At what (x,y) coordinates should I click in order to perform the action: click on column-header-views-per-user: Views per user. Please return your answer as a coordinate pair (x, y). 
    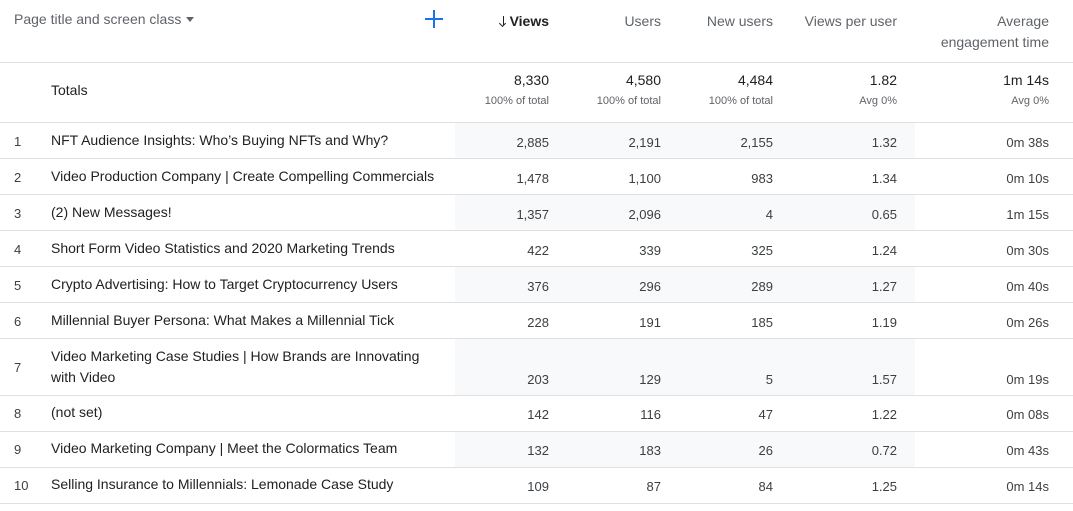
    Looking at the image, I should click on (850, 21).